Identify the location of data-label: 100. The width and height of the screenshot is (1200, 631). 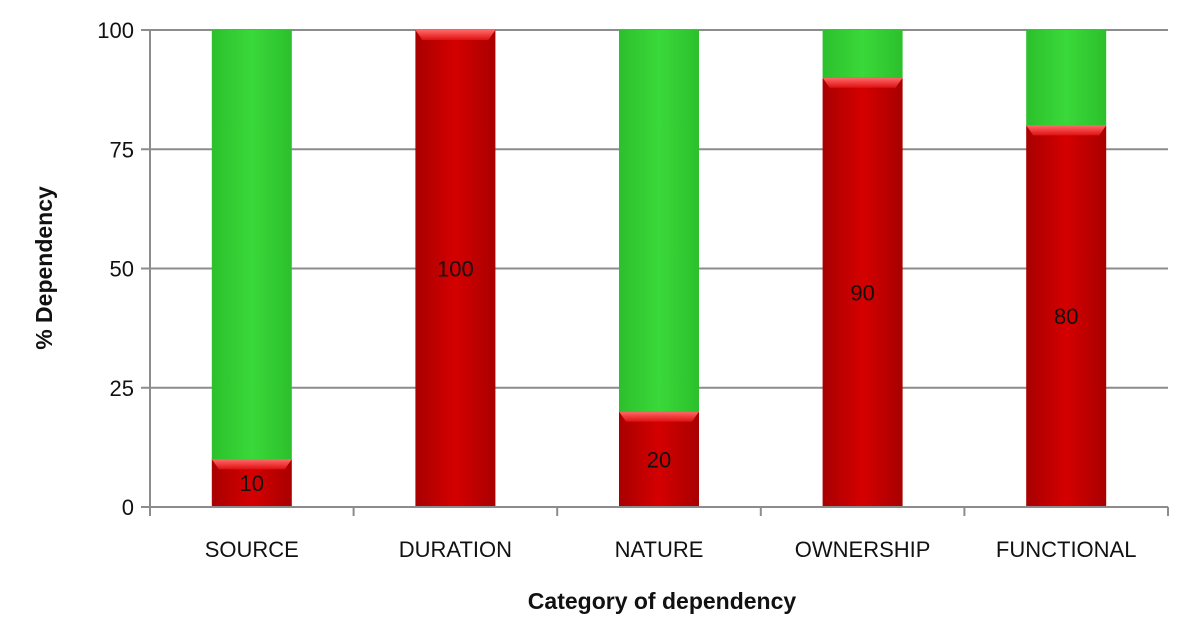
(455, 269).